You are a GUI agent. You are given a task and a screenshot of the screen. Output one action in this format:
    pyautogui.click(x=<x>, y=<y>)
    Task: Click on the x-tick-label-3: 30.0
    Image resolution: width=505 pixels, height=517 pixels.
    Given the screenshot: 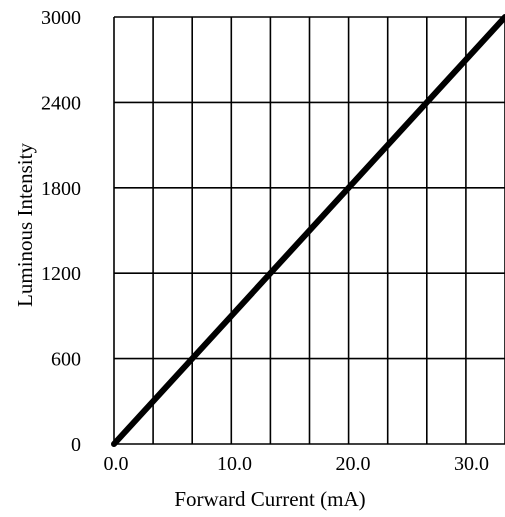 What is the action you would take?
    pyautogui.click(x=471, y=464)
    